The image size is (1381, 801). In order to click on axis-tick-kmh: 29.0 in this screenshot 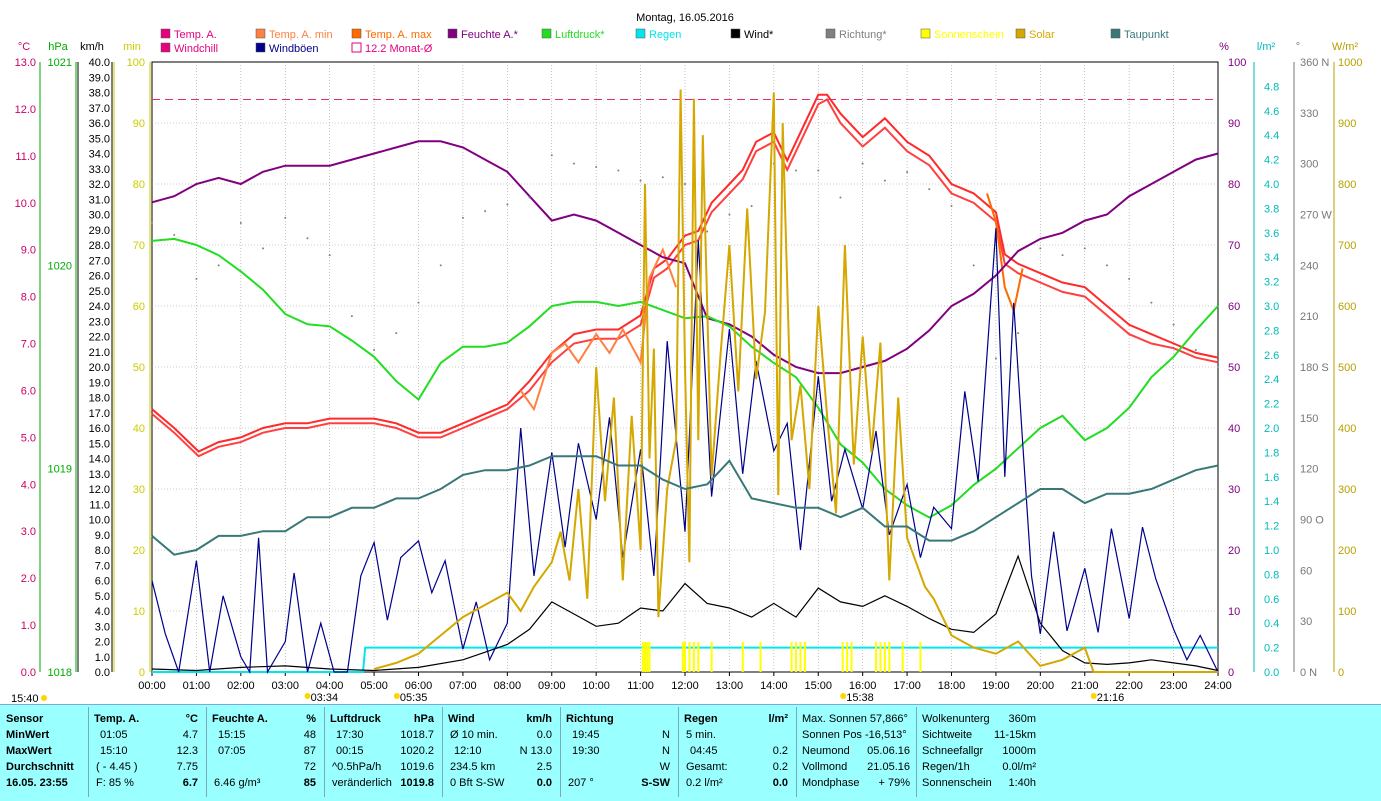, I will do `click(99, 231)`.